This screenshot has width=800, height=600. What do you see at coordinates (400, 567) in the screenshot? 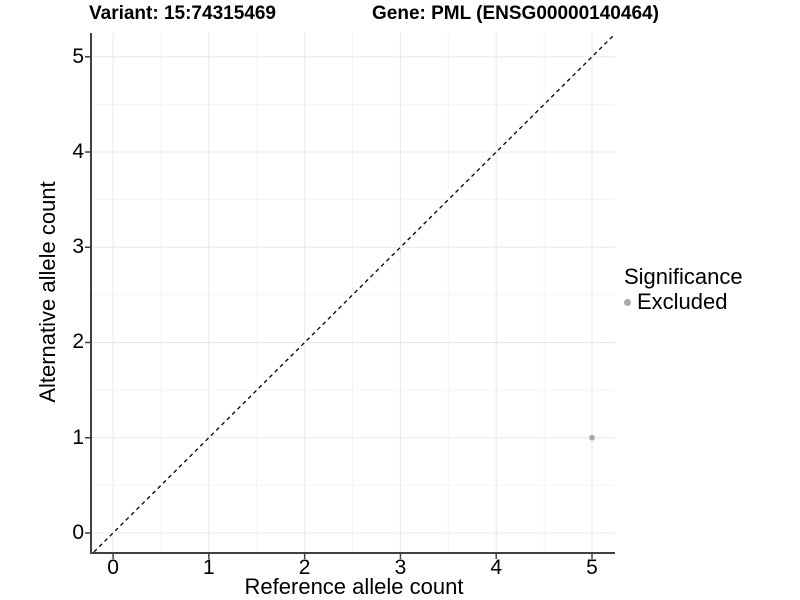
I see `x-tick-label-3: 3` at bounding box center [400, 567].